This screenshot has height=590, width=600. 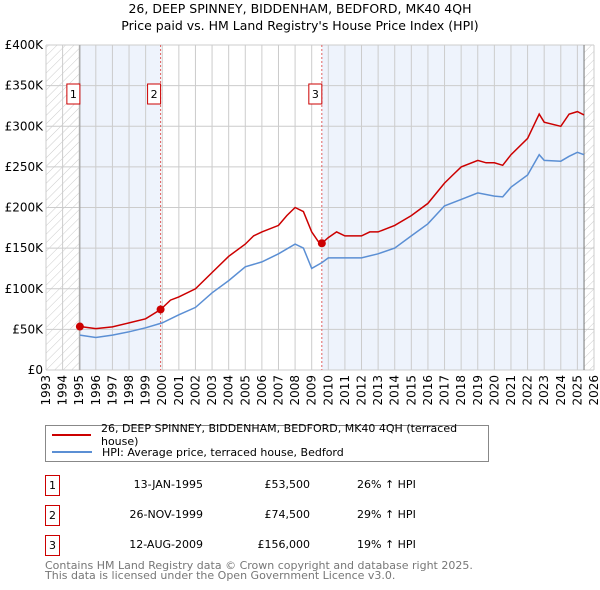 What do you see at coordinates (71, 435) in the screenshot?
I see `legend-swatch-red` at bounding box center [71, 435].